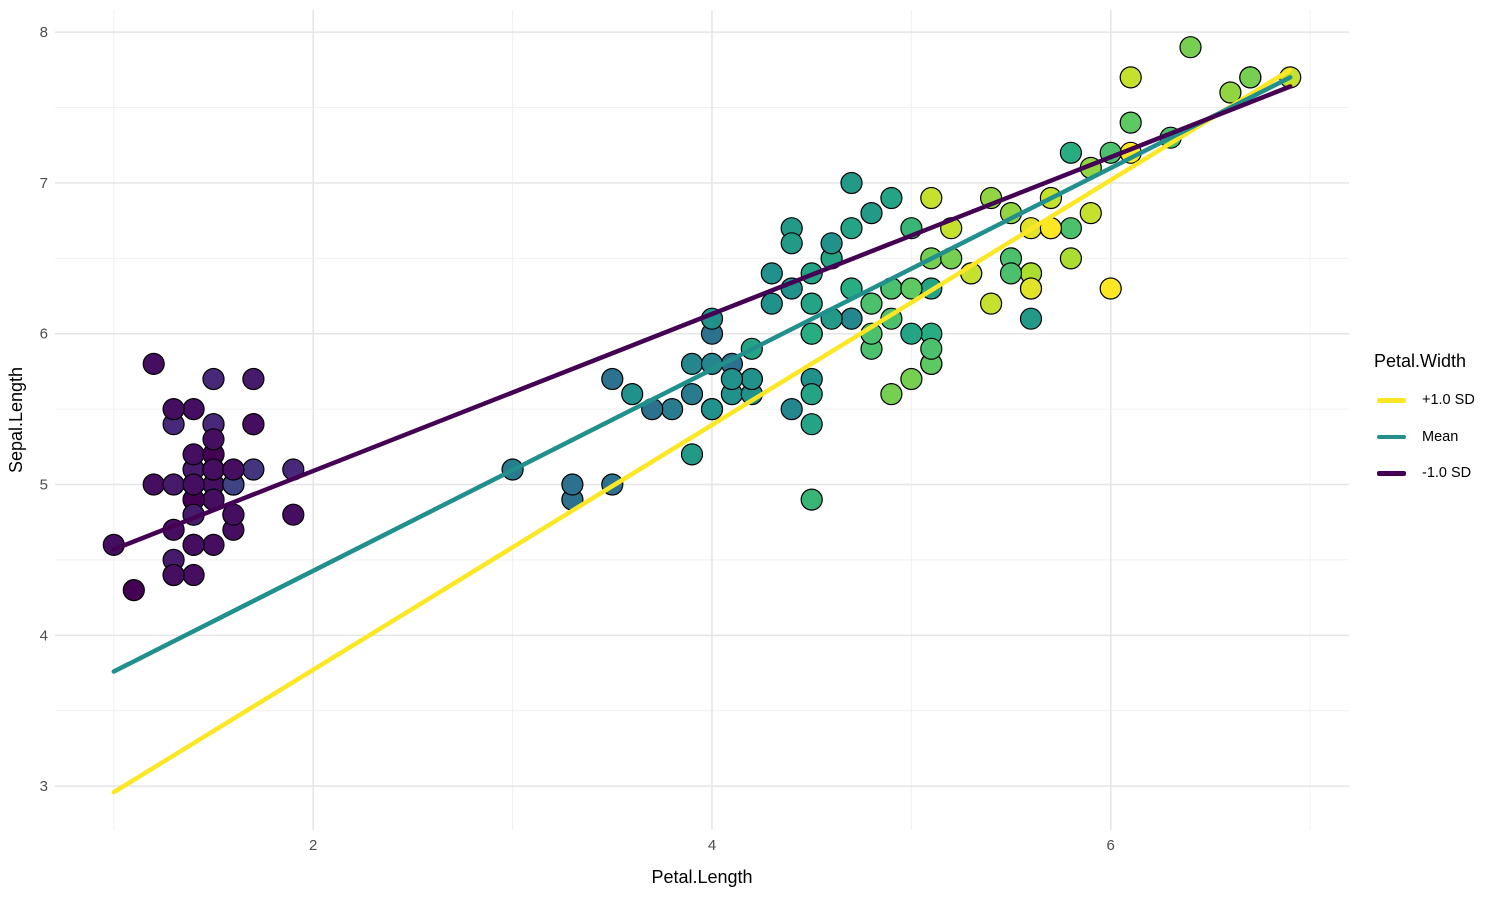 This screenshot has width=1512, height=900. I want to click on y-tick-label: 8, so click(44, 32).